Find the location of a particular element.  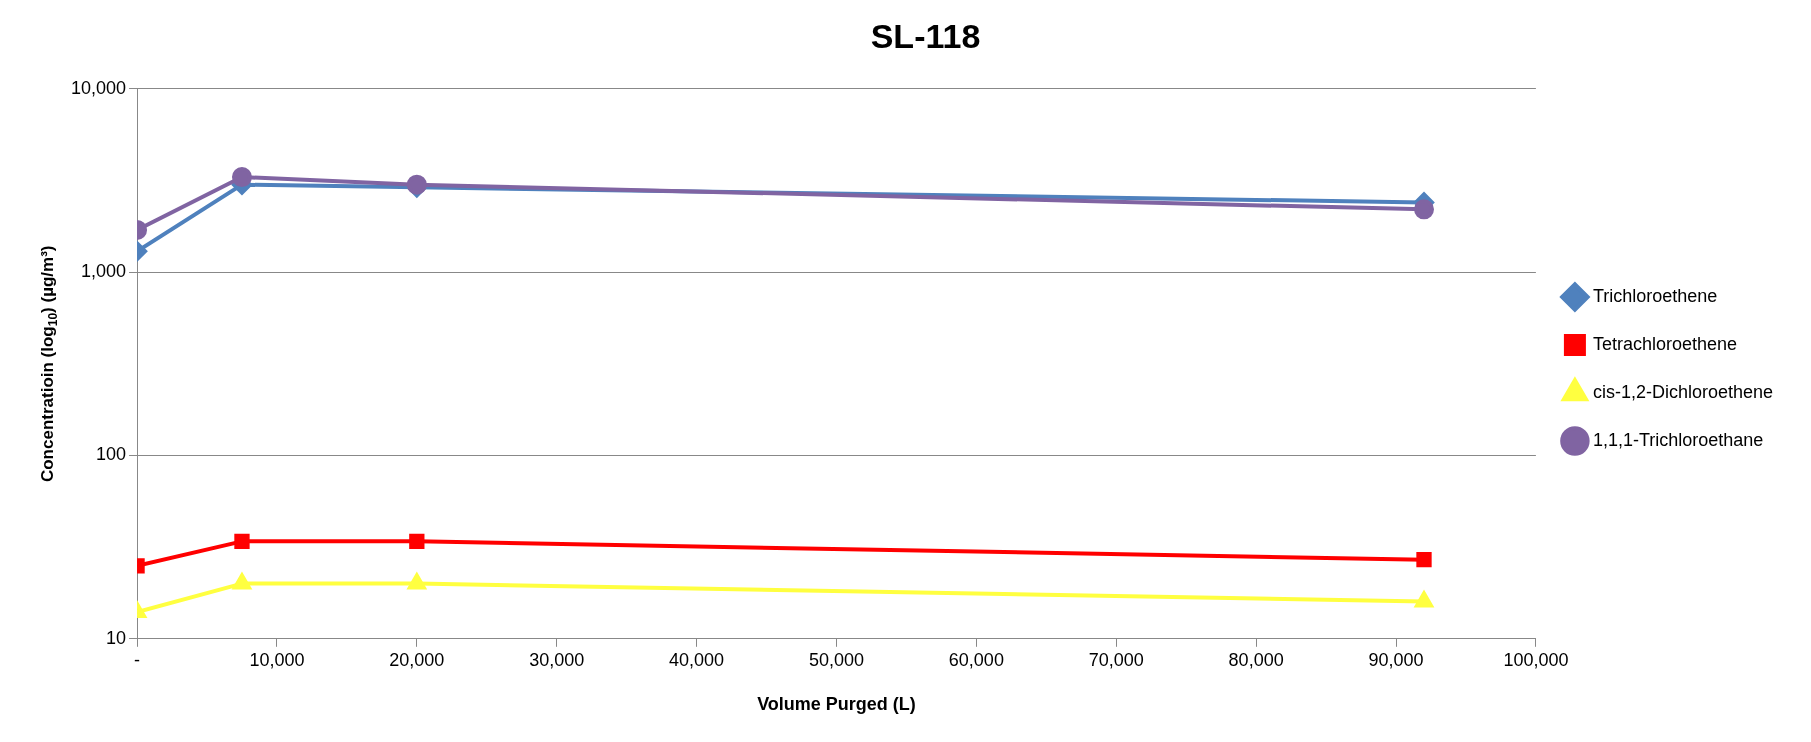

y-tick-label: 10,000 is located at coordinates (98, 87).